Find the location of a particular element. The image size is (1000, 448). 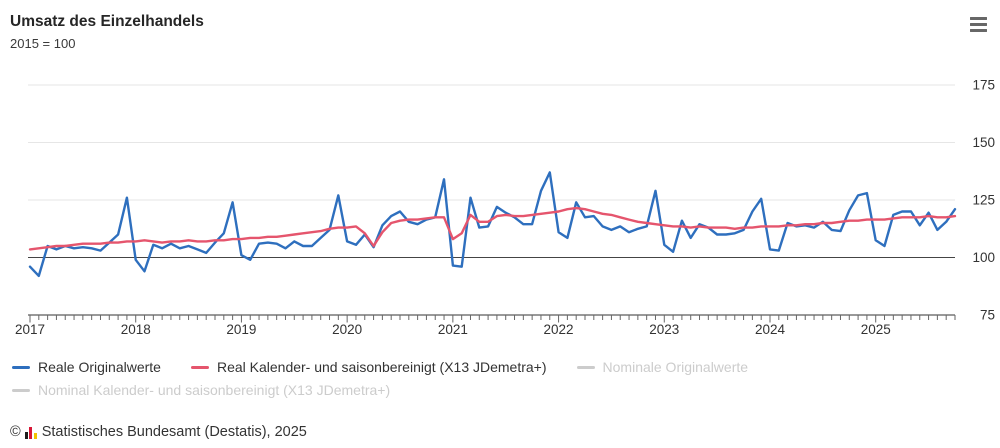

legend-label: Nominale Originalwerte is located at coordinates (675, 367).